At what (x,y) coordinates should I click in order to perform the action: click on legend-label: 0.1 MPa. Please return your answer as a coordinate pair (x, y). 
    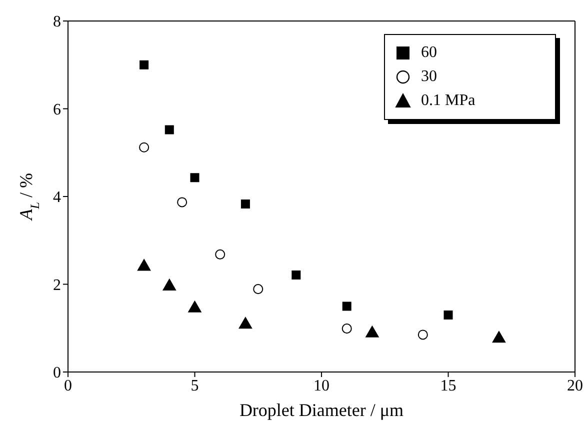
    Looking at the image, I should click on (448, 101).